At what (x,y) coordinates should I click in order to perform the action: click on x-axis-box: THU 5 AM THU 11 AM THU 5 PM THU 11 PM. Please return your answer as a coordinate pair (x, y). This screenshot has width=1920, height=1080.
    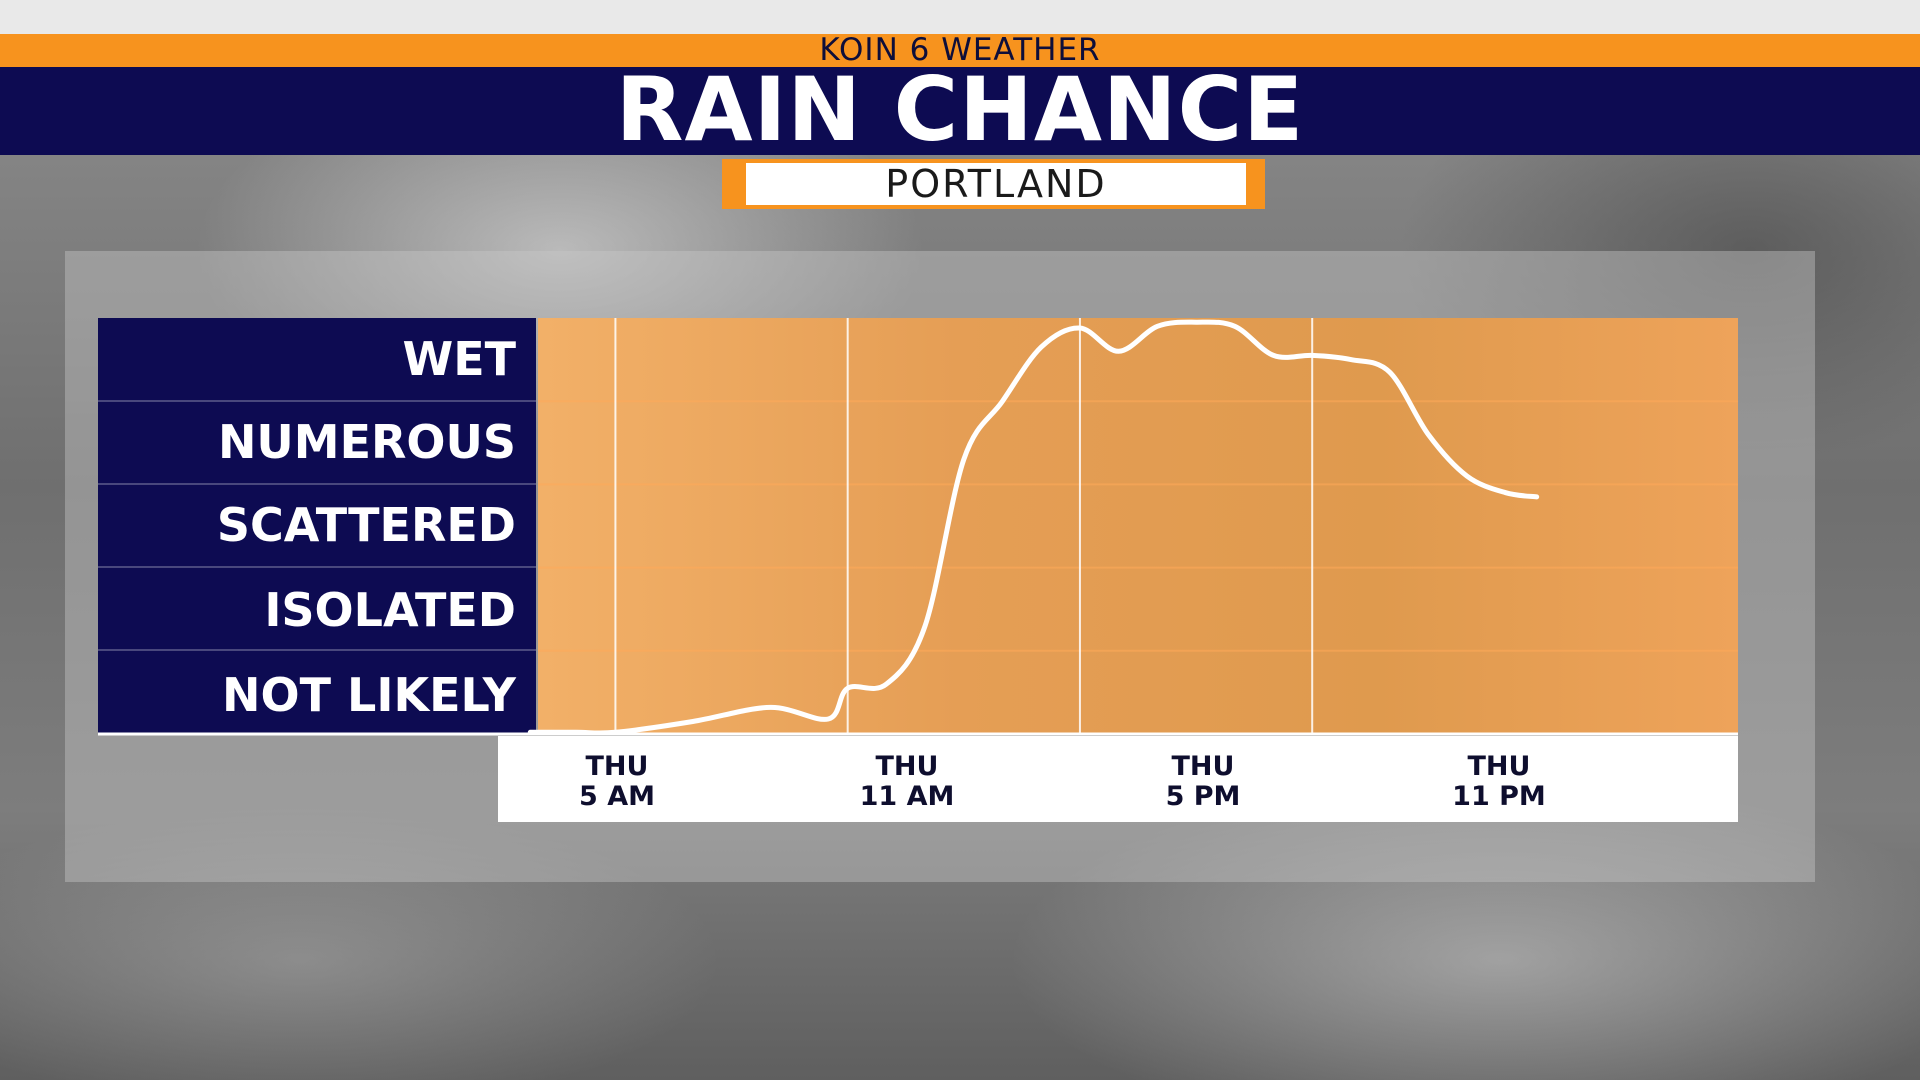
    Looking at the image, I should click on (1118, 779).